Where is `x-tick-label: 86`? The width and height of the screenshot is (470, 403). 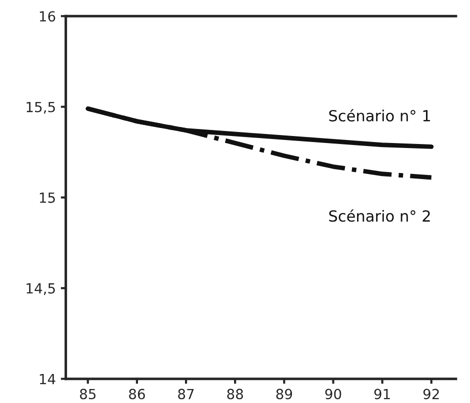 x-tick-label: 86 is located at coordinates (137, 394).